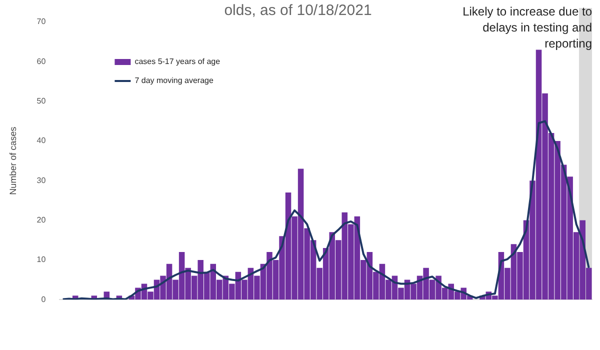  I want to click on y-tick-label: 70, so click(41, 21).